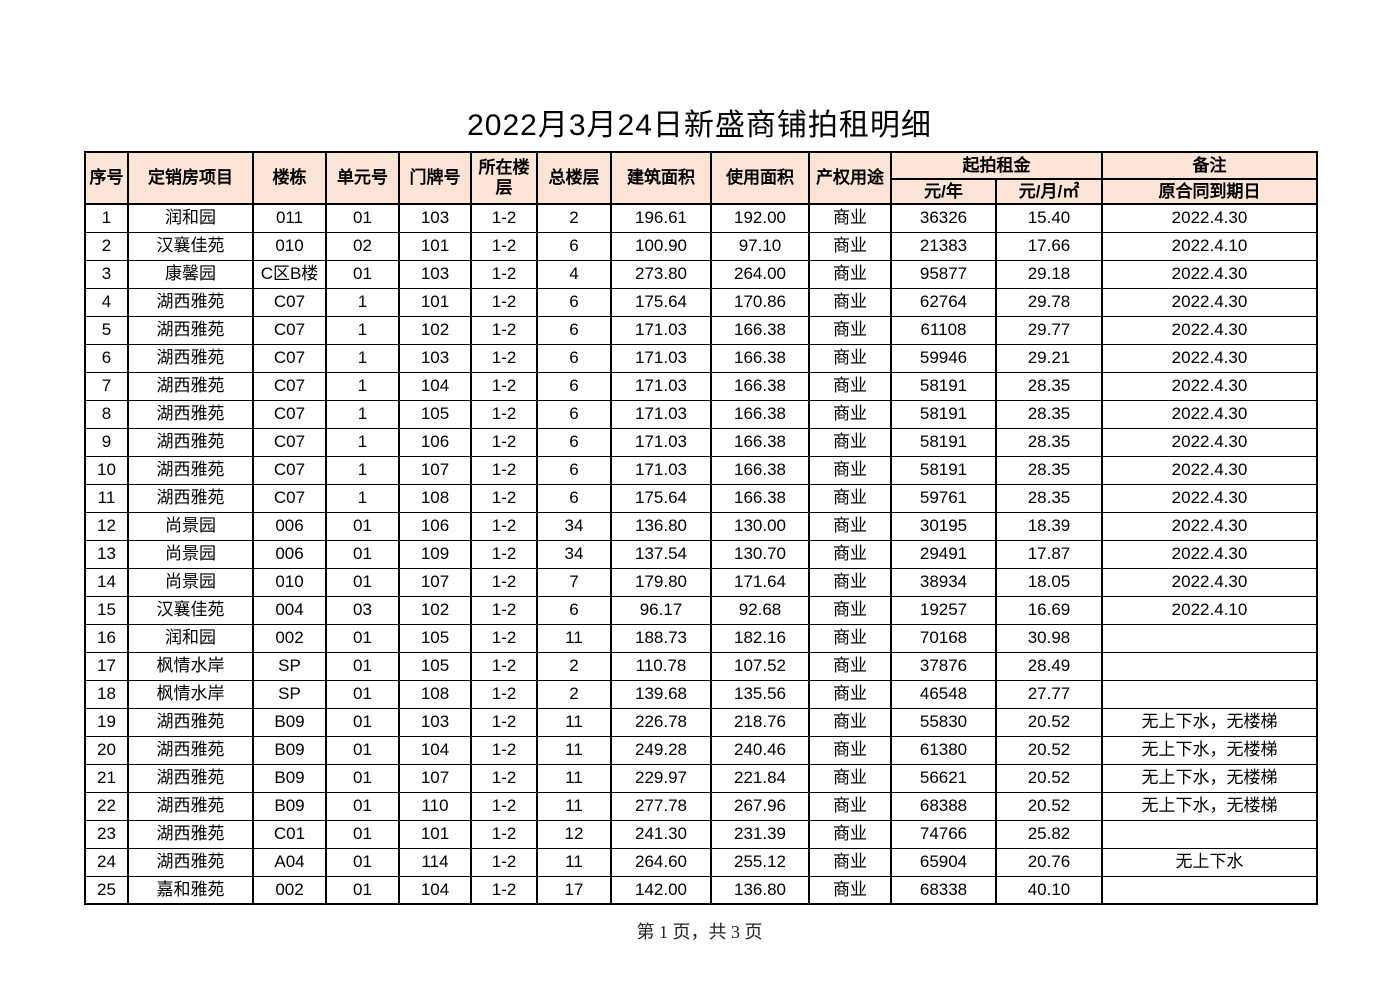 The height and width of the screenshot is (990, 1399). Describe the element at coordinates (760, 778) in the screenshot. I see `cell-use-area: 221.84` at that location.